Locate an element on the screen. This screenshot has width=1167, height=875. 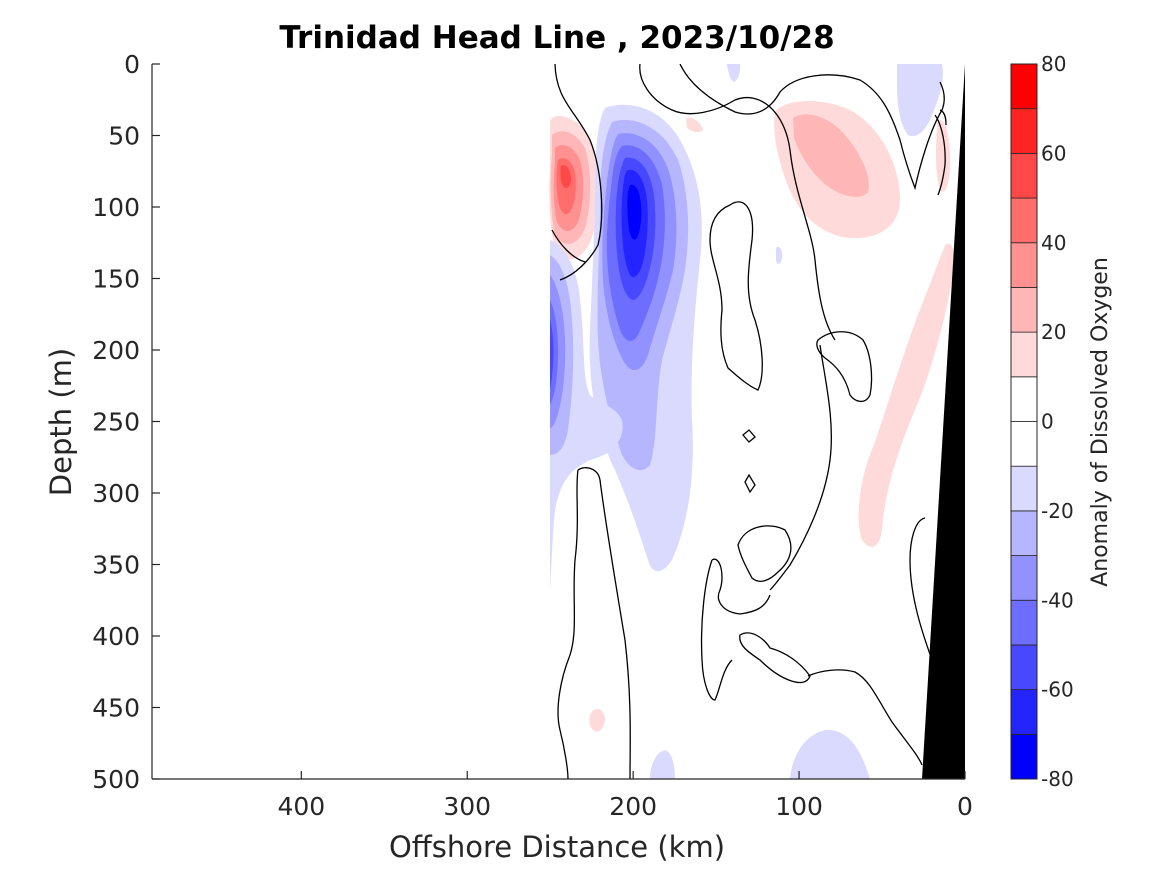
colorbar-segments is located at coordinates (1024, 421).